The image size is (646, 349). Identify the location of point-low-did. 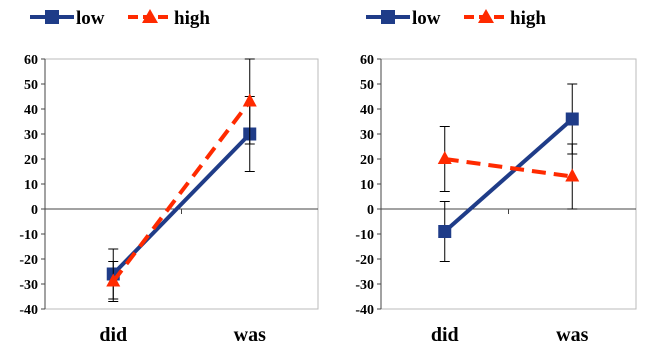
(445, 231).